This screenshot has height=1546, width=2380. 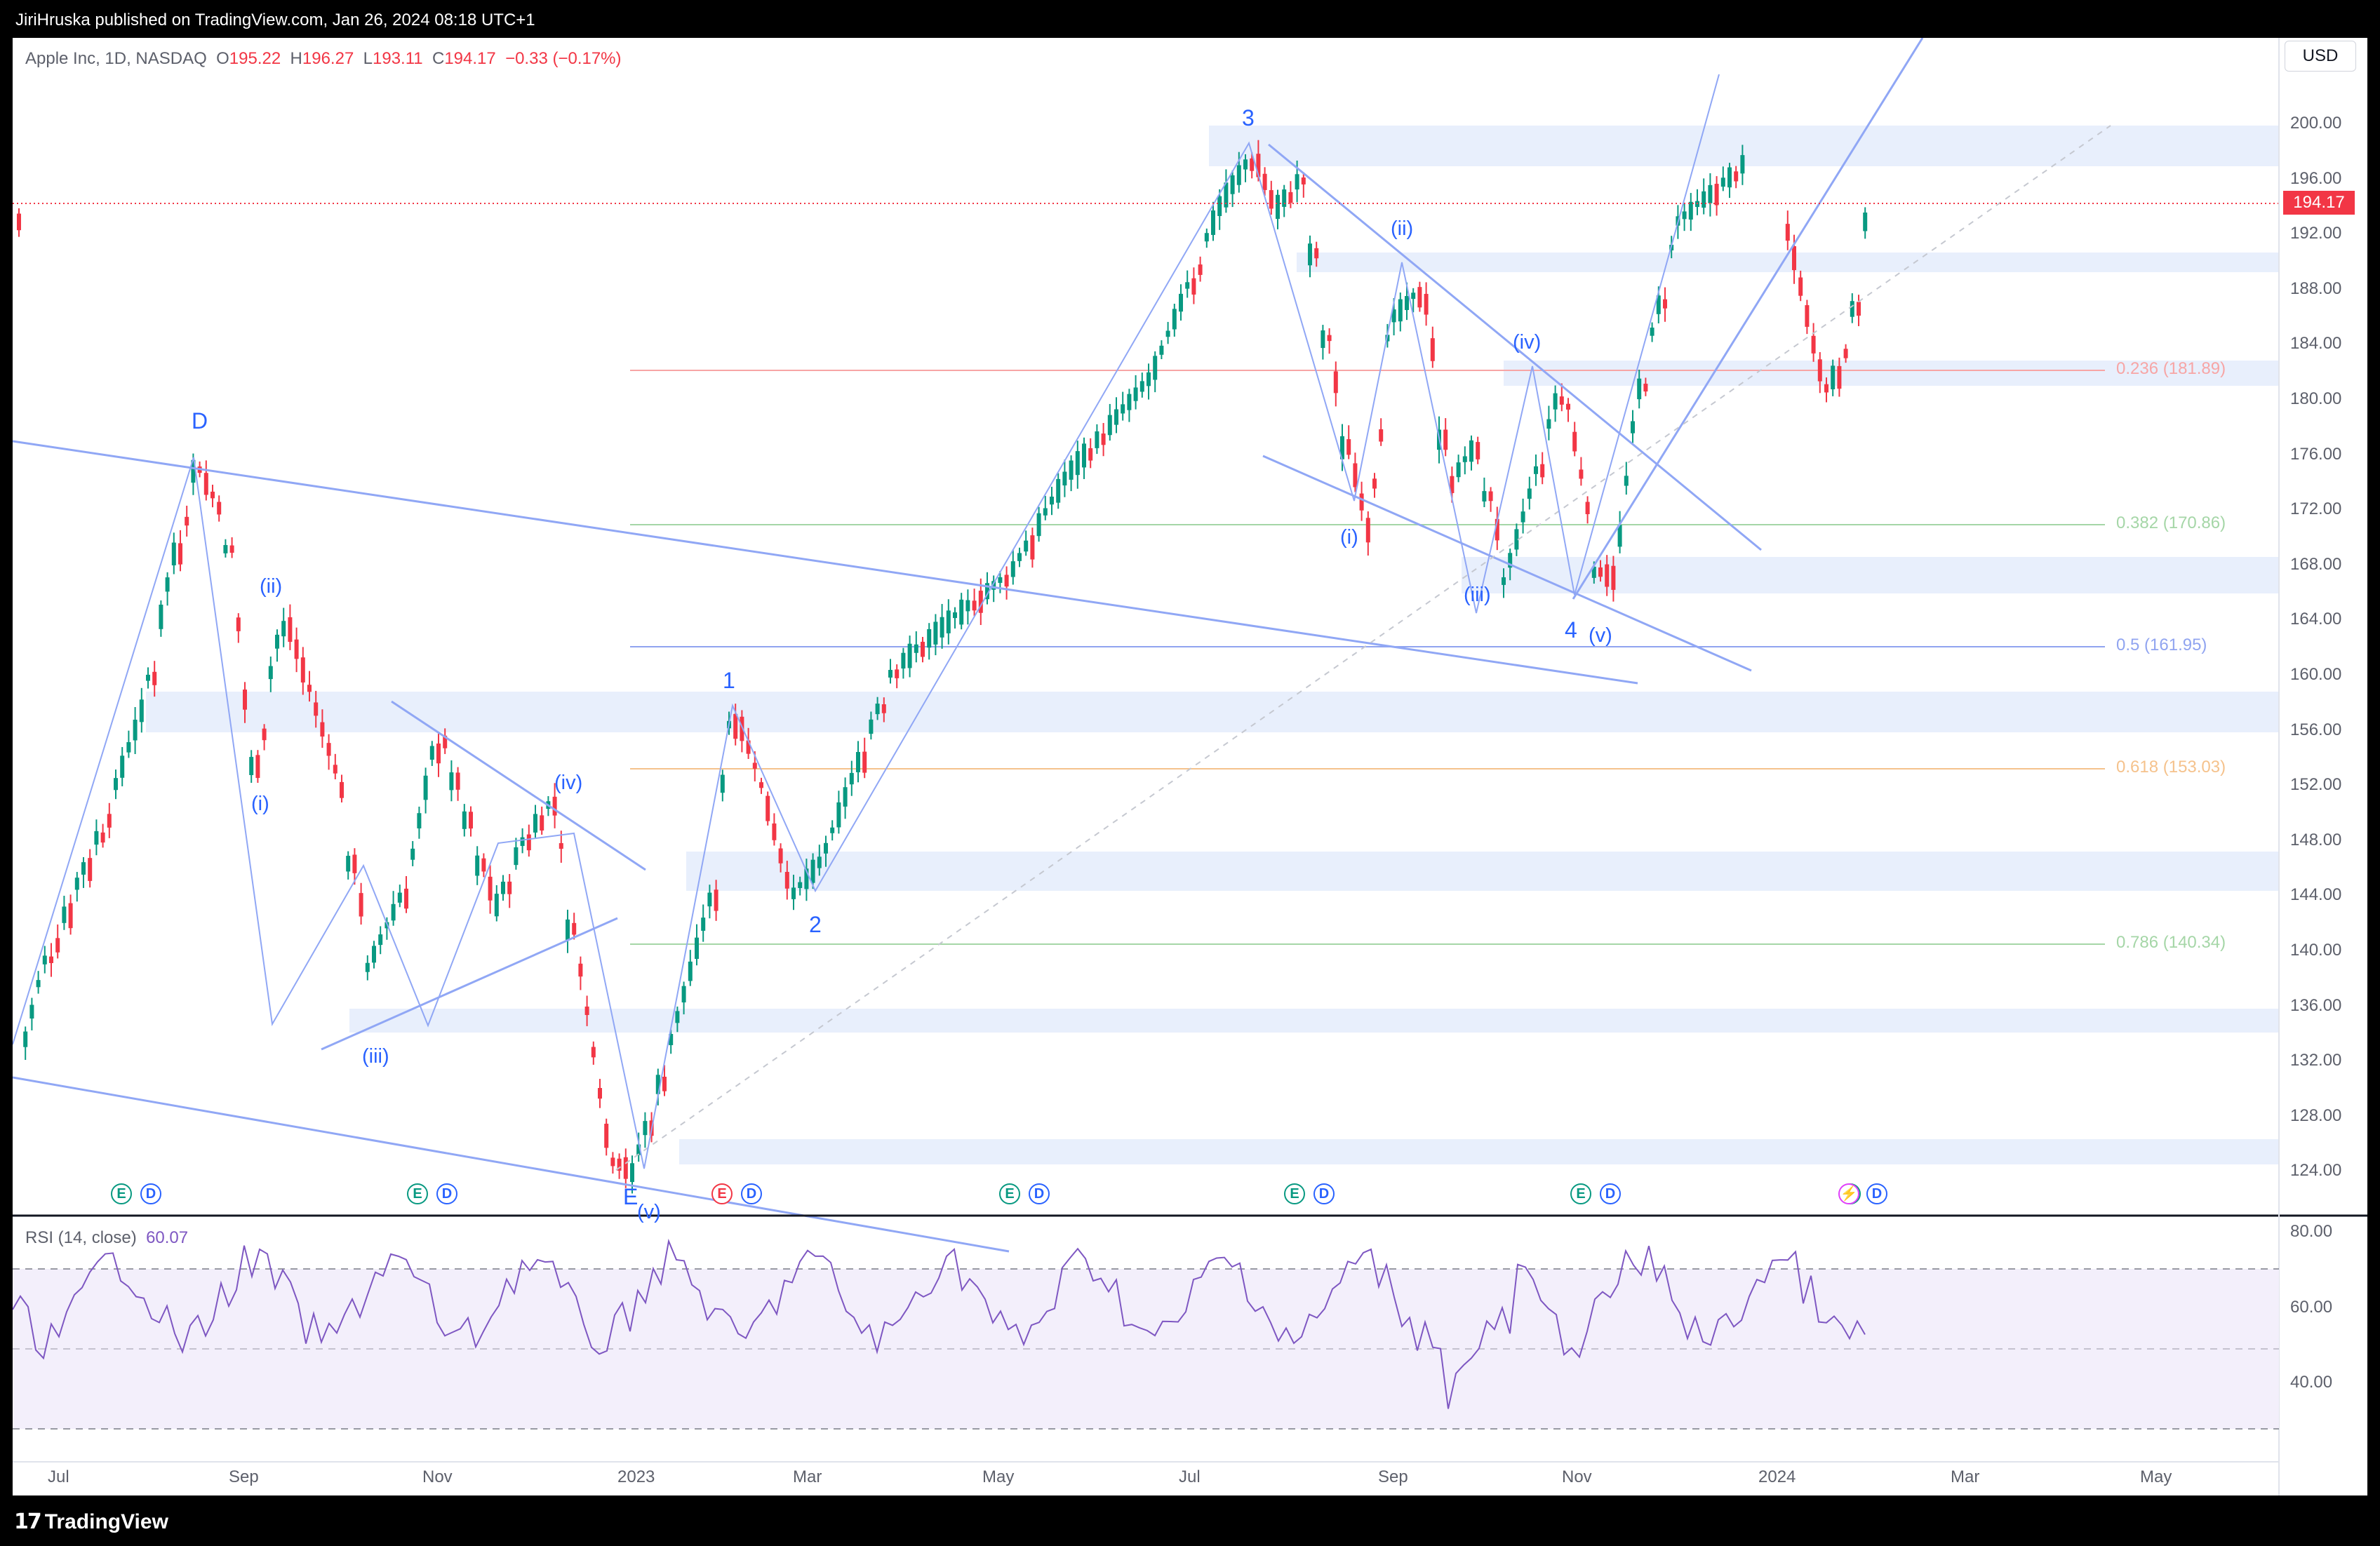 What do you see at coordinates (631, 1196) in the screenshot?
I see `wave-label: E` at bounding box center [631, 1196].